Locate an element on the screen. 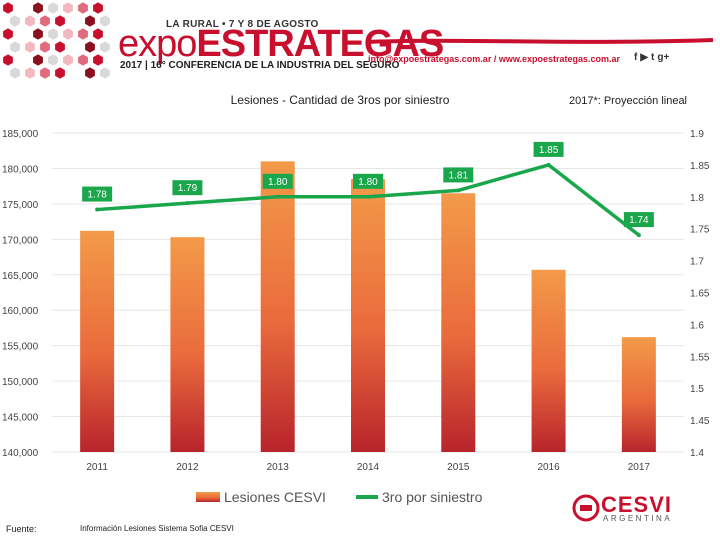 The width and height of the screenshot is (720, 540). data-label-2014: 1.80 is located at coordinates (368, 182).